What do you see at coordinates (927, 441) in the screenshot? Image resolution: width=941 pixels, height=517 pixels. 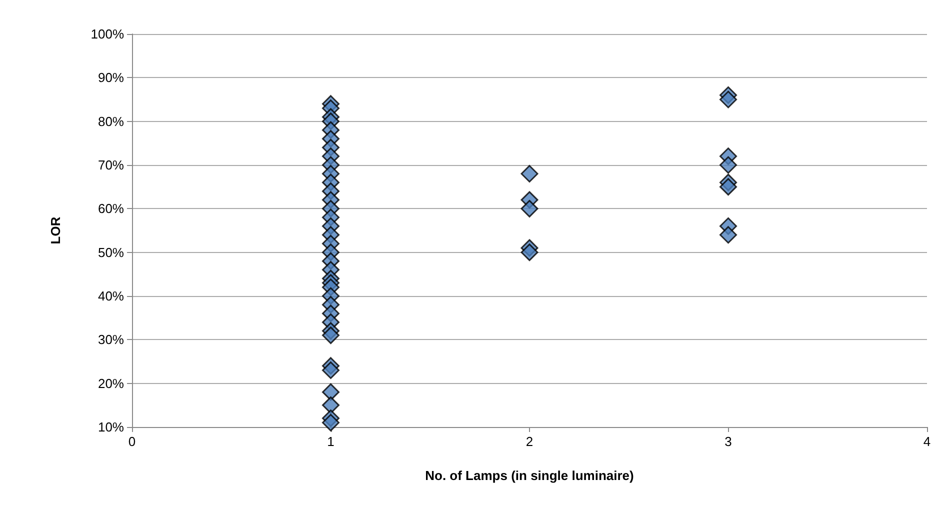 I see `x-tick-label: 4` at bounding box center [927, 441].